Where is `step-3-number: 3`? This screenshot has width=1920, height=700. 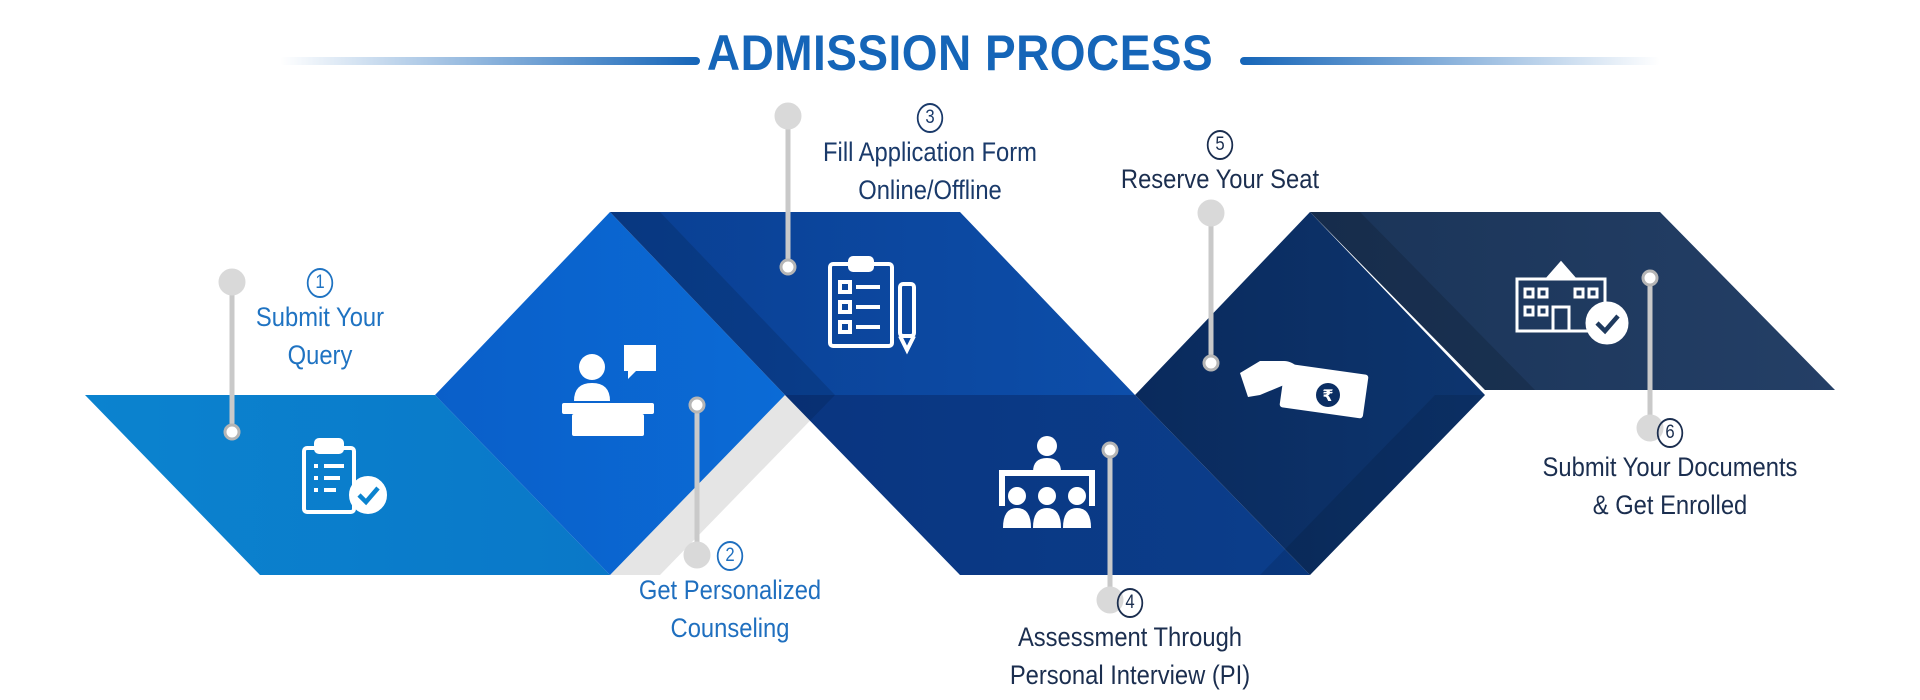
step-3-number: 3 is located at coordinates (930, 118).